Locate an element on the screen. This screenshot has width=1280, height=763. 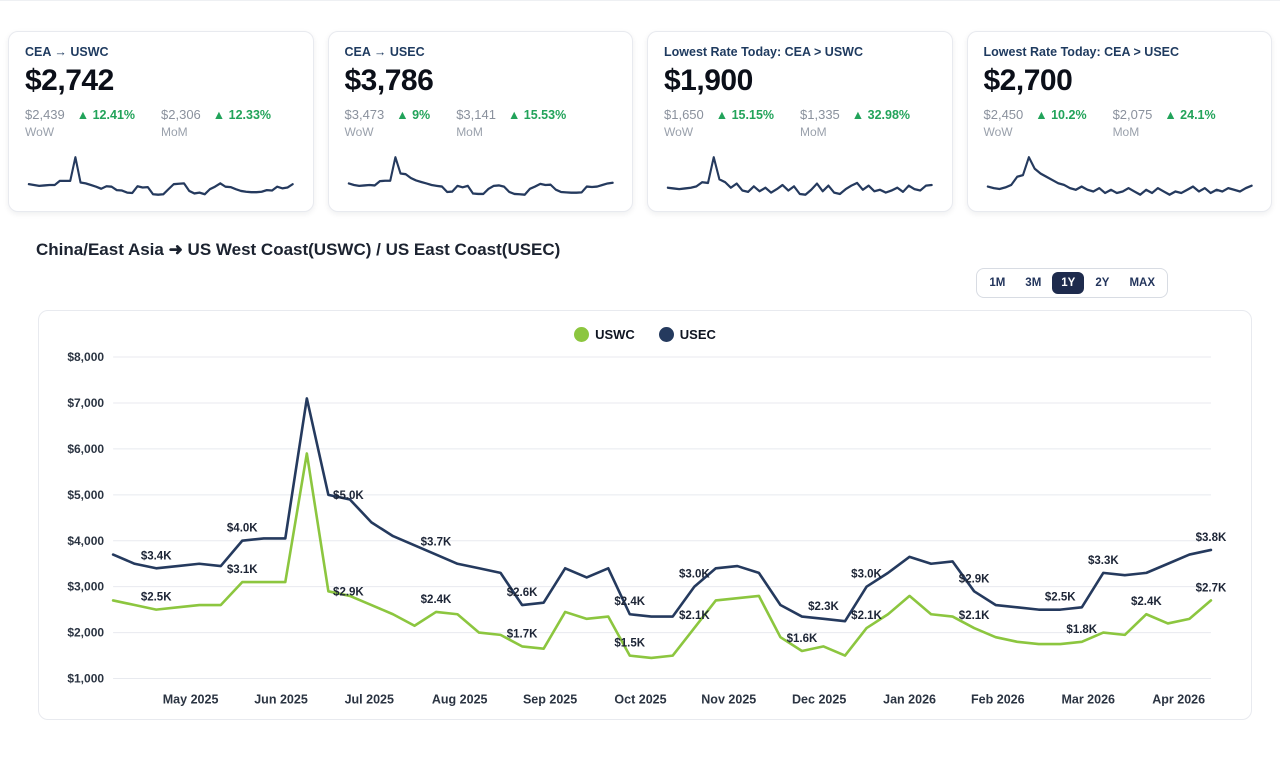
range-button-2y: 2Y is located at coordinates (1102, 283).